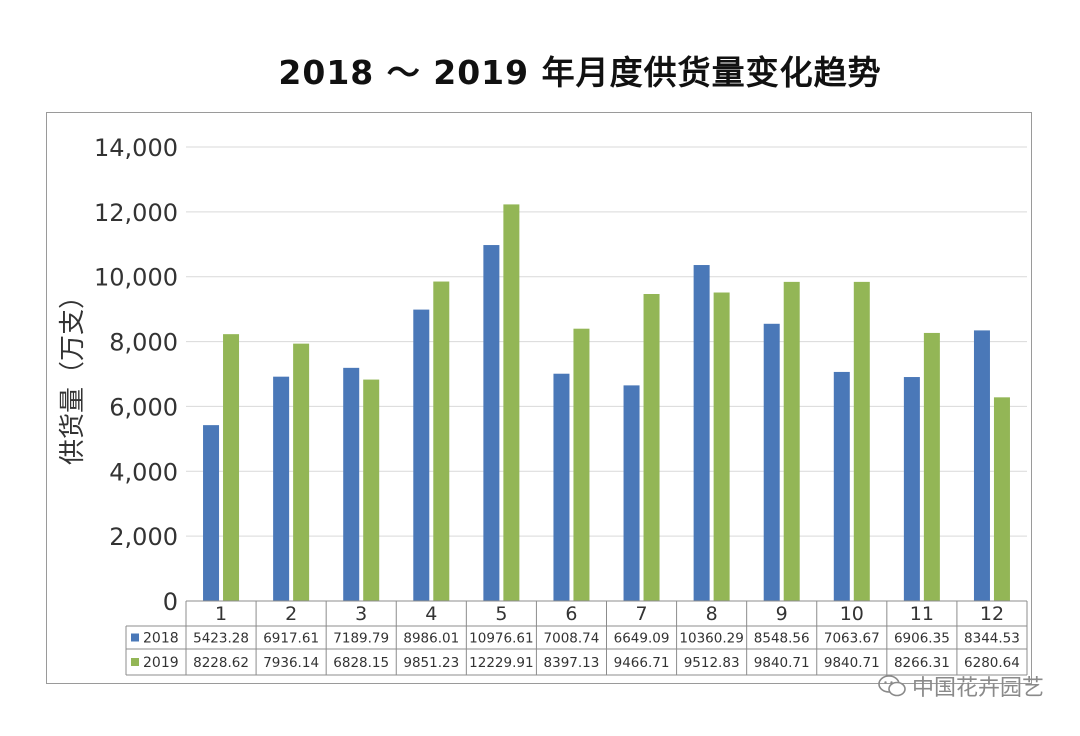 This screenshot has height=736, width=1080. What do you see at coordinates (572, 639) in the screenshot?
I see `data-label: 7008.74` at bounding box center [572, 639].